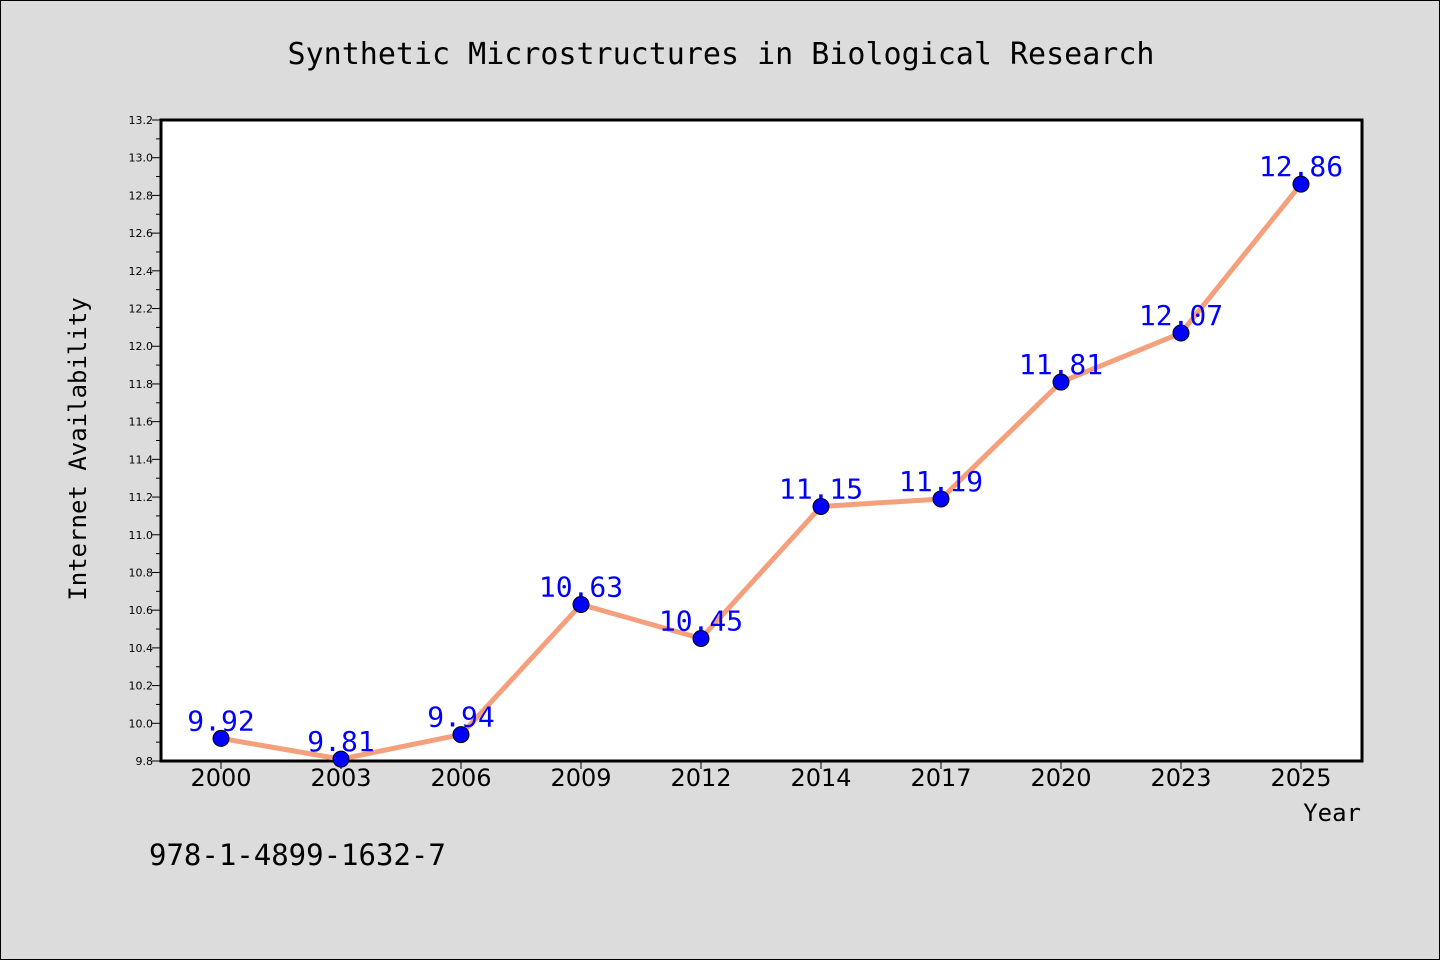 The height and width of the screenshot is (960, 1440). Describe the element at coordinates (220, 778) in the screenshot. I see `x-tick-label: 2000` at that location.